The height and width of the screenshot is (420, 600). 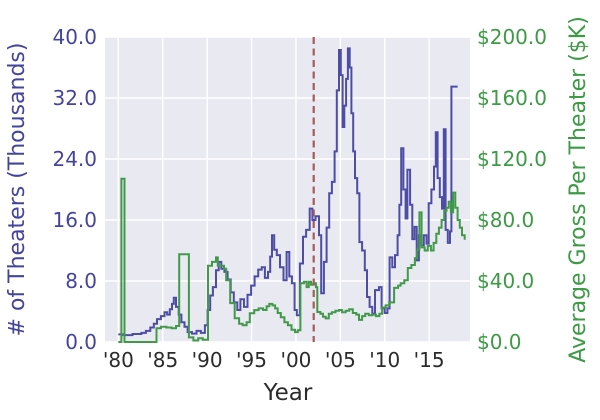 What do you see at coordinates (505, 281) in the screenshot?
I see `right-y-tick-label: $40.0` at bounding box center [505, 281].